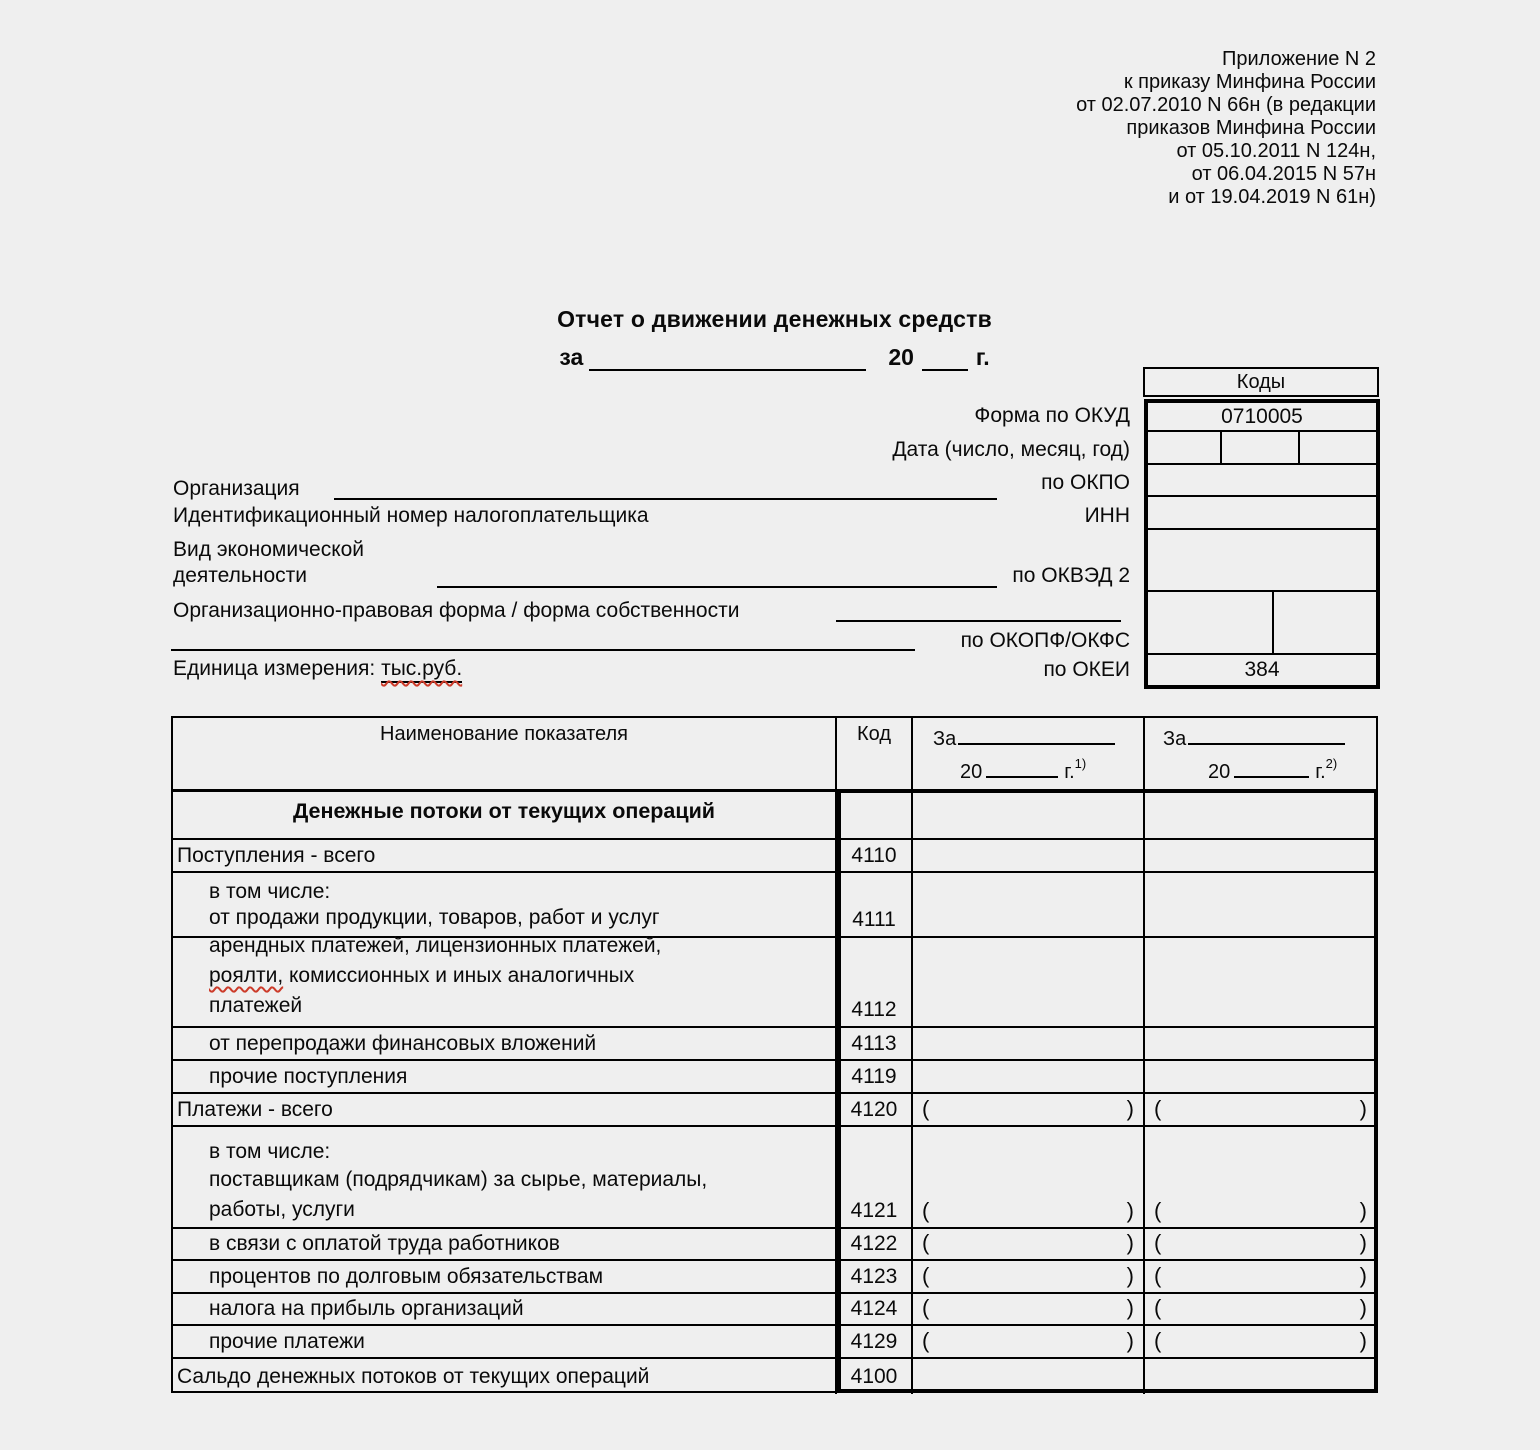  I want to click on table-row-4120: Платежи - всего 4120 () (), so click(774, 1110).